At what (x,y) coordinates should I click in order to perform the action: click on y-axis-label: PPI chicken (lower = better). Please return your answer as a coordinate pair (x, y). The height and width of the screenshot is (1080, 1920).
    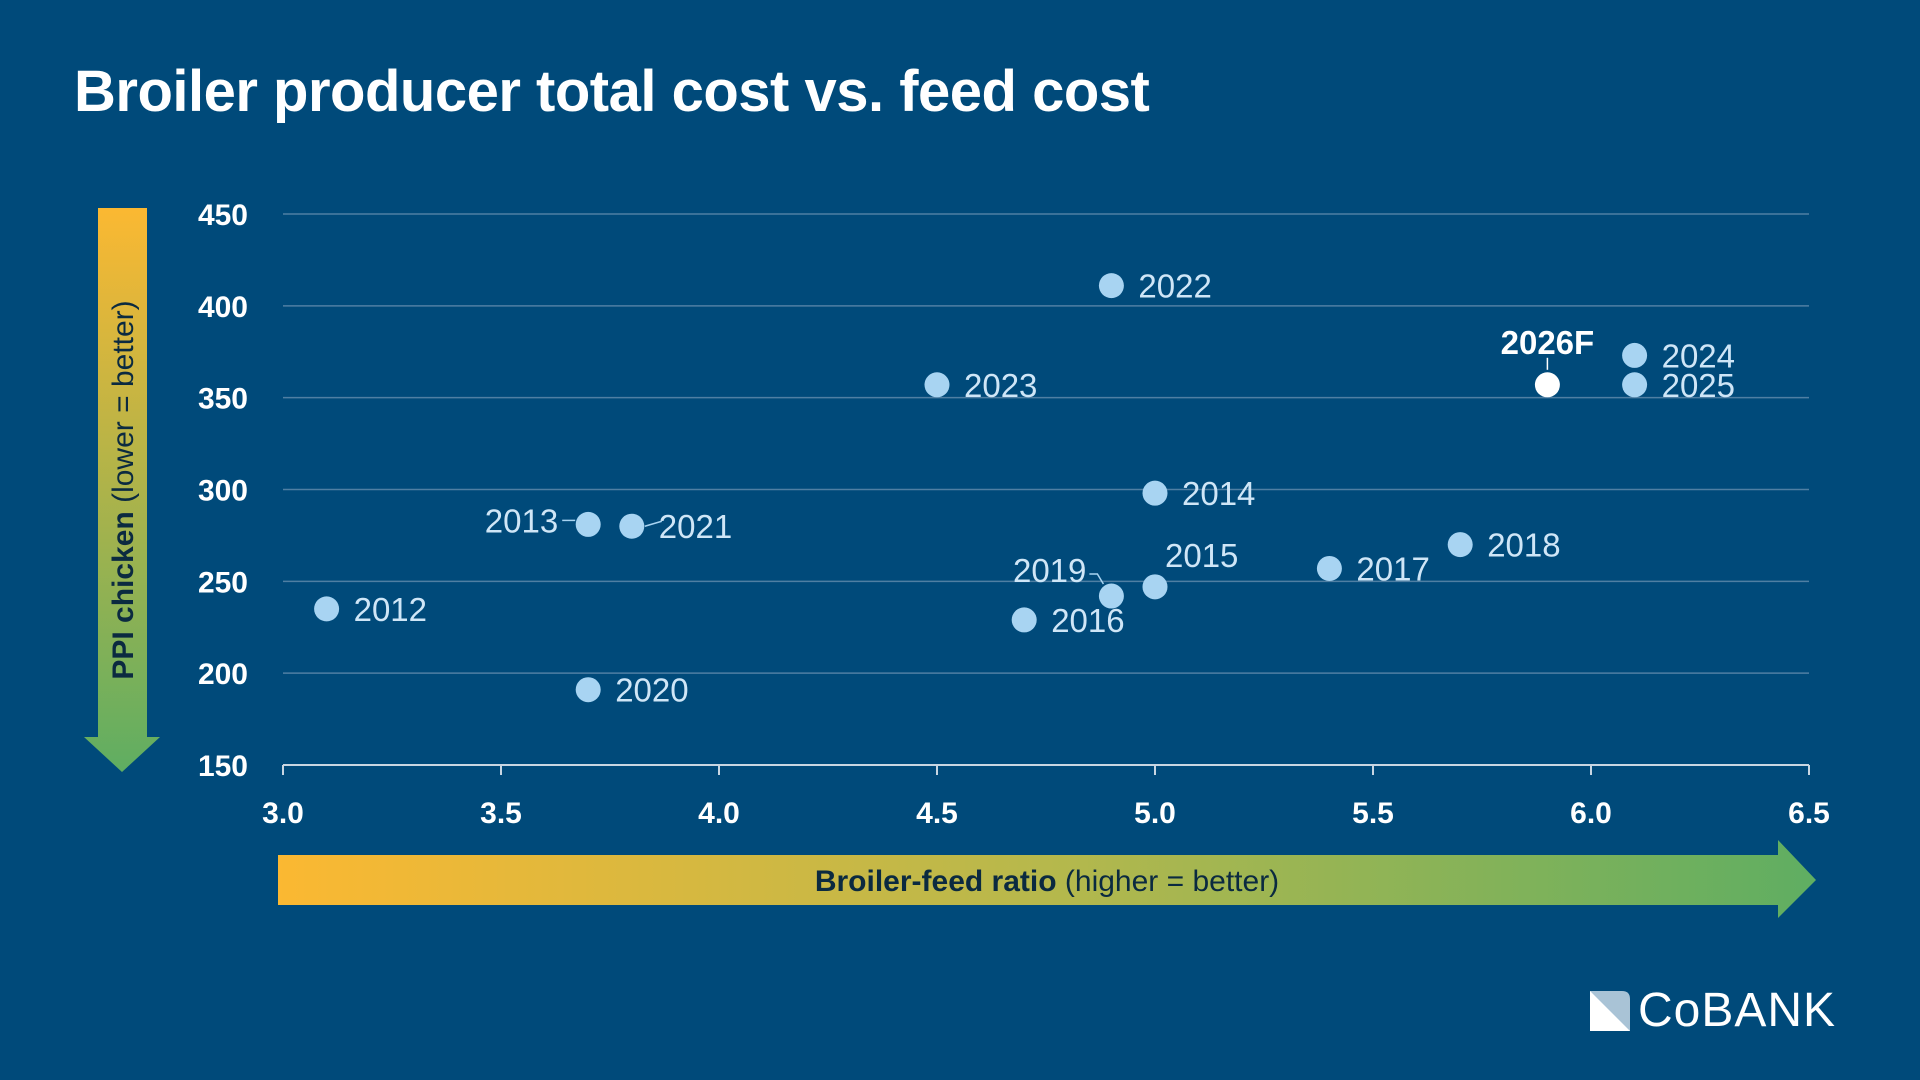
    Looking at the image, I should click on (123, 489).